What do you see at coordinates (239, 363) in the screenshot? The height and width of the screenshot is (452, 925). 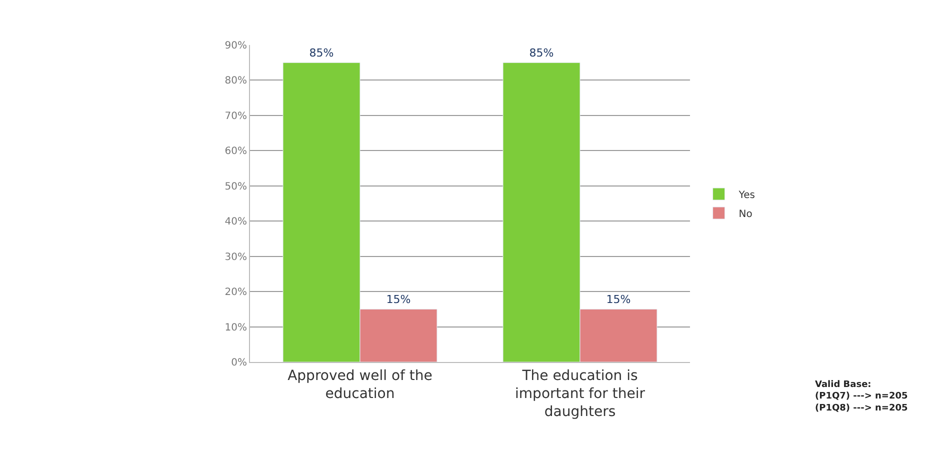 I see `y-tick-label: 0%` at bounding box center [239, 363].